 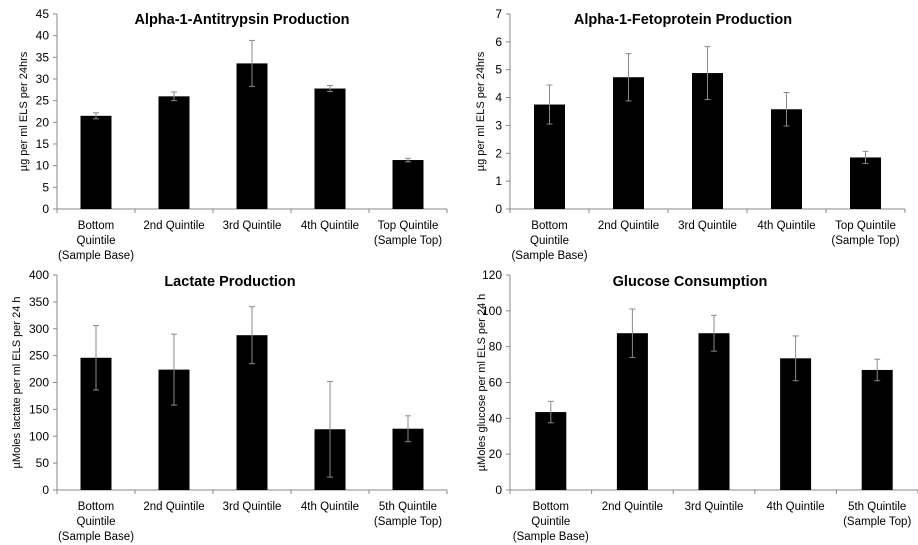 I want to click on y-tick-label: 3, so click(x=498, y=125).